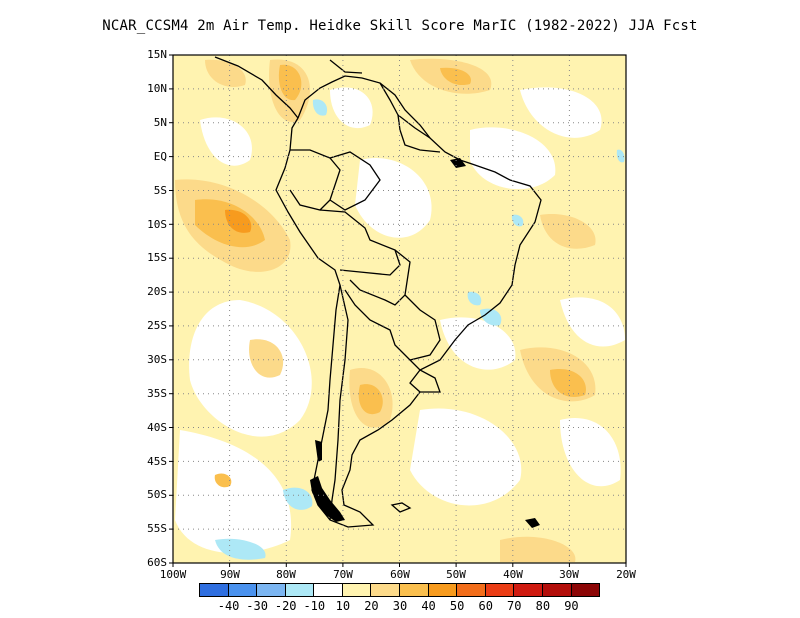  I want to click on colorbar-label: 90, so click(571, 606).